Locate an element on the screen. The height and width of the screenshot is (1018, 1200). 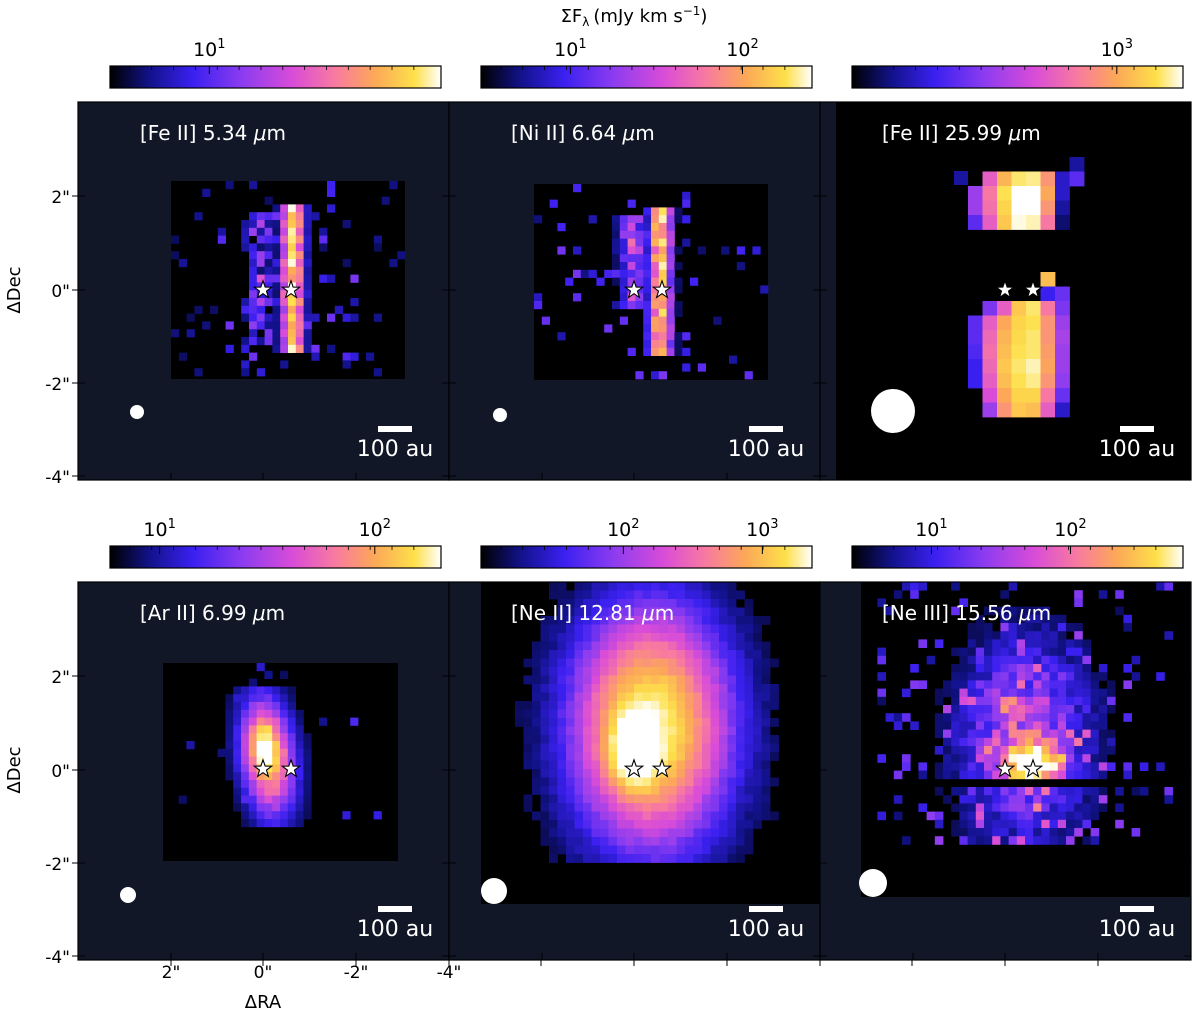
colorbar is located at coordinates (1017, 557).